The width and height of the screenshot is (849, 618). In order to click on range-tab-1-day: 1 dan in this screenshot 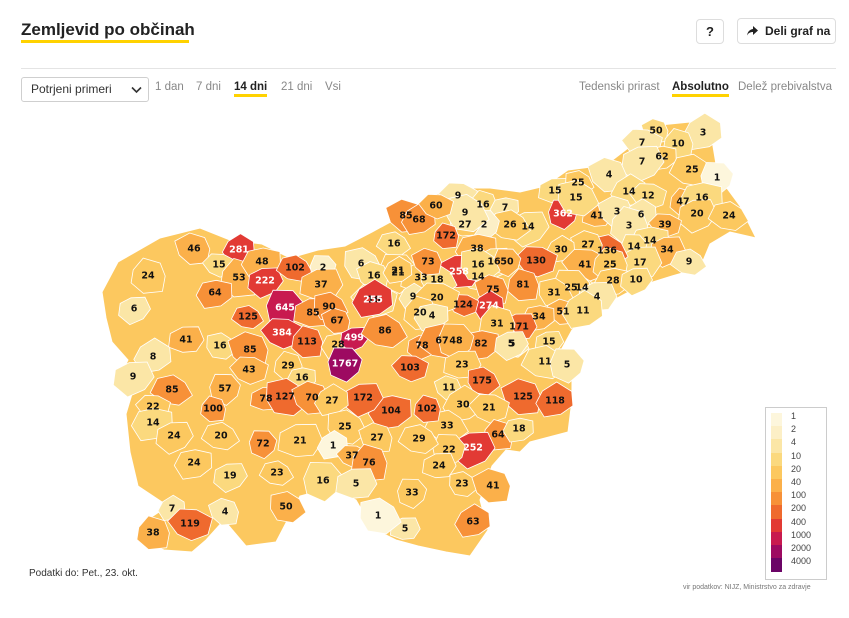, I will do `click(169, 87)`.